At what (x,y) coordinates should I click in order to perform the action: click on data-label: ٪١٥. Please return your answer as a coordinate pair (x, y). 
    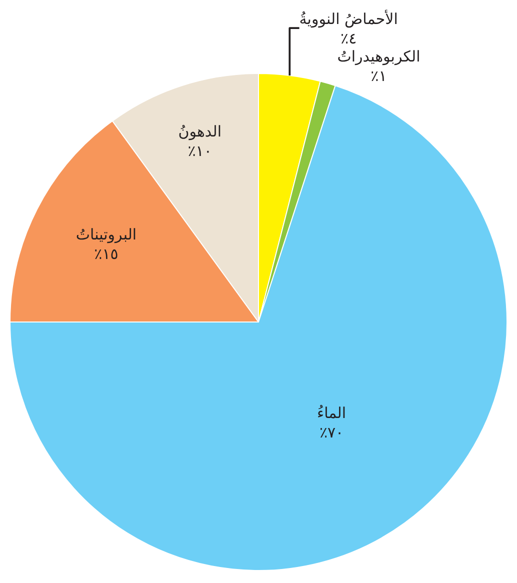
    Looking at the image, I should click on (106, 254).